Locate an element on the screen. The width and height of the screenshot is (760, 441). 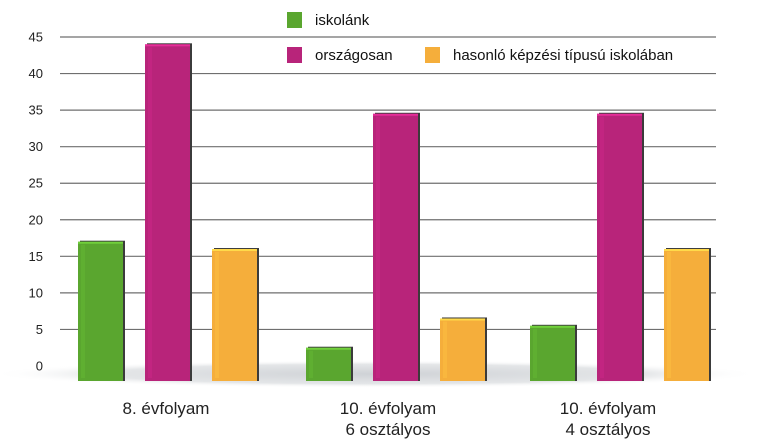
y-tick-label: 10 is located at coordinates (36, 292).